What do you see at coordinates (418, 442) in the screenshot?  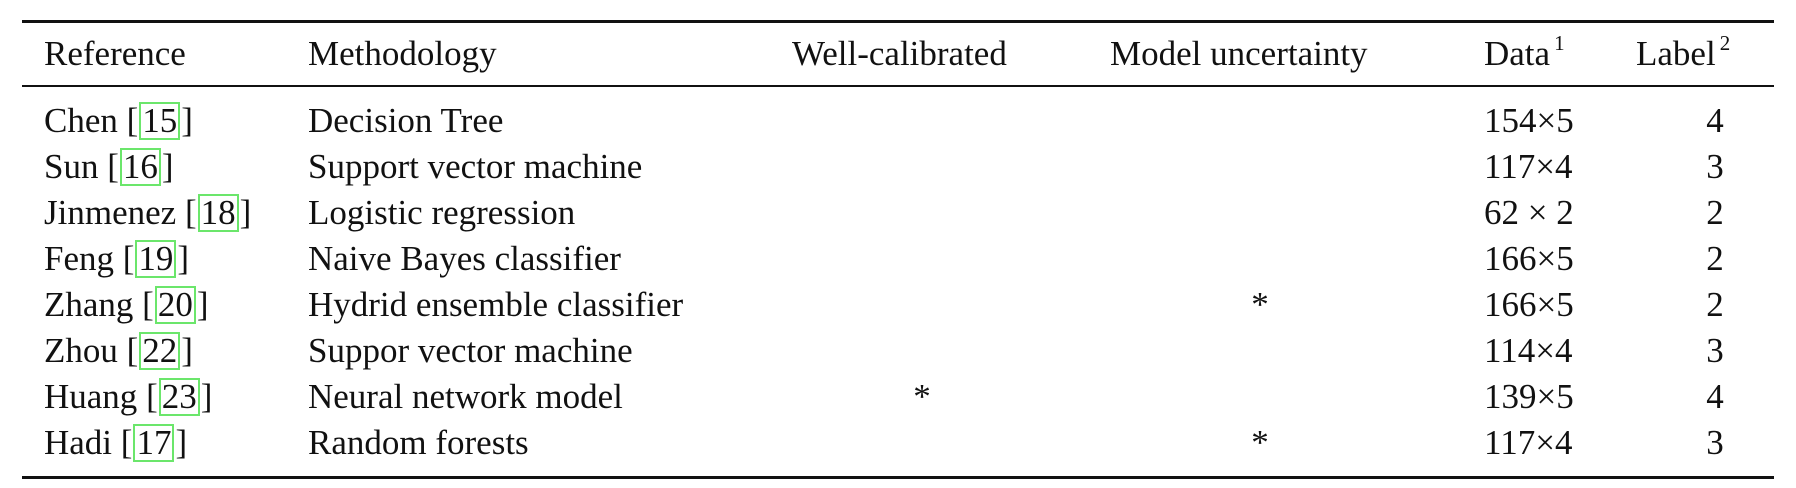 I see `methodology-cell: Random forests` at bounding box center [418, 442].